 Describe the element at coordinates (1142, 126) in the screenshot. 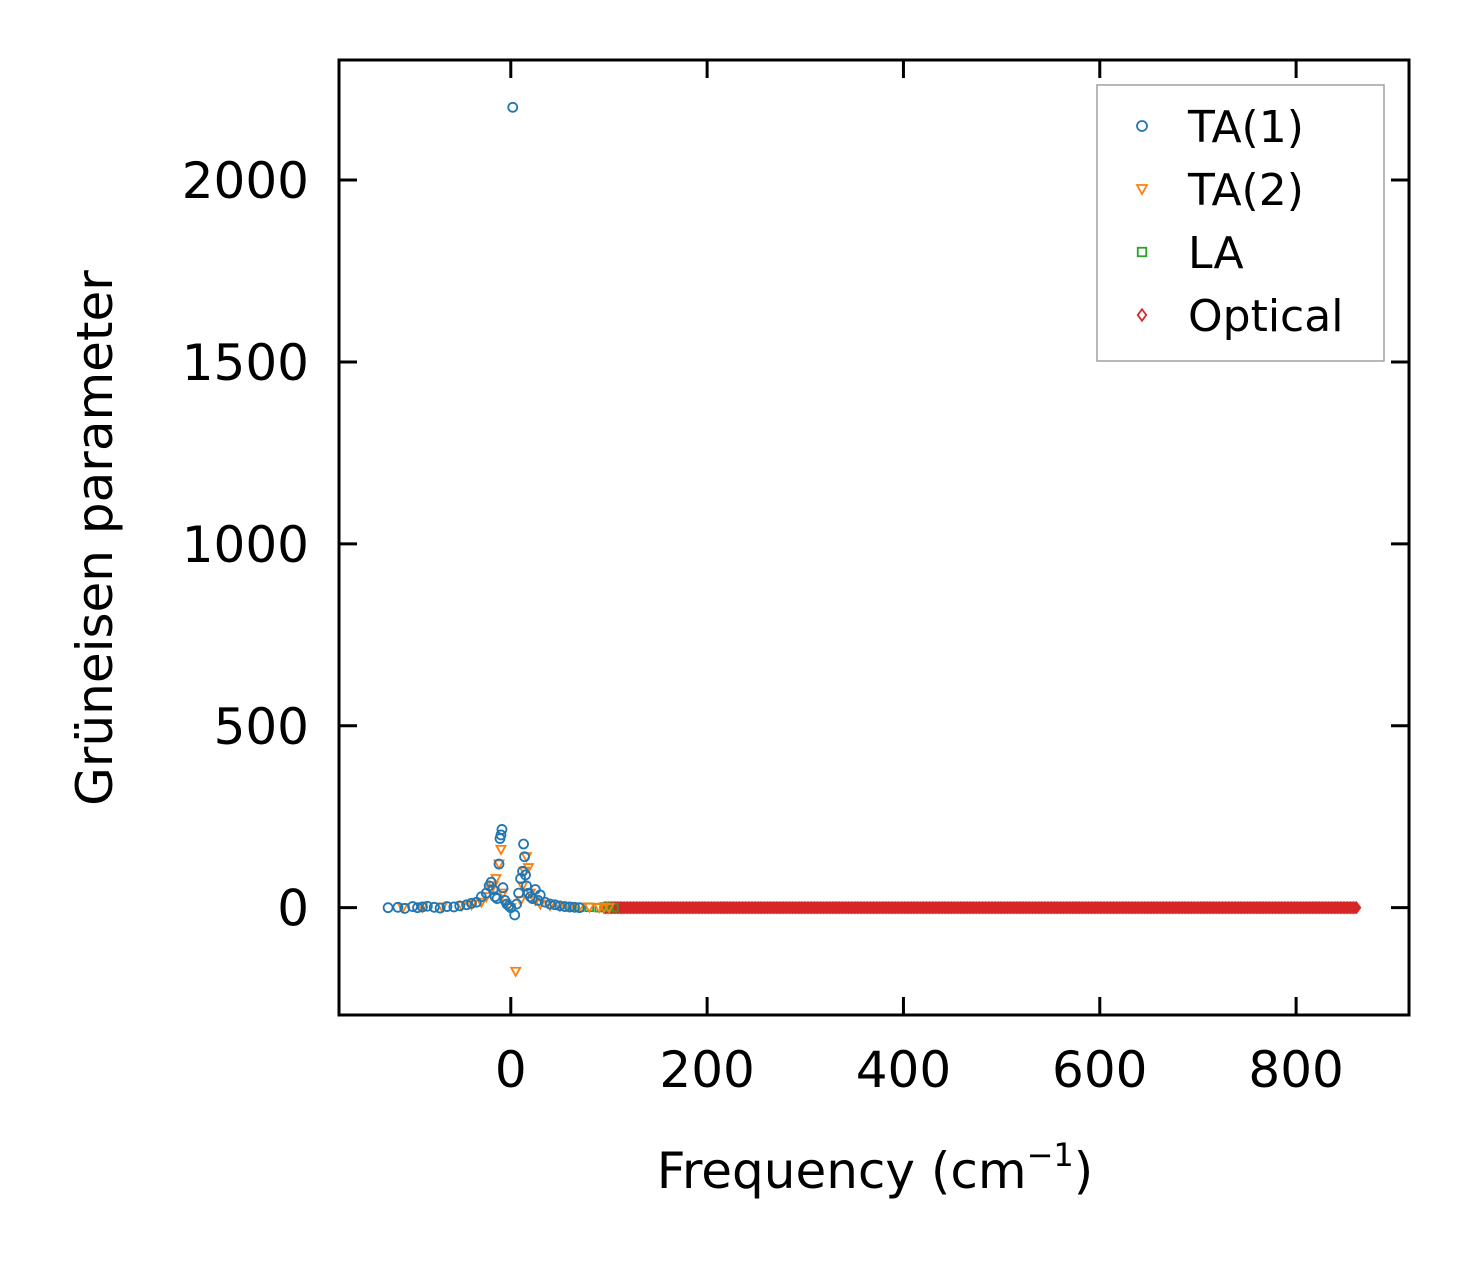

I see `legend-marker-ta-1-` at that location.